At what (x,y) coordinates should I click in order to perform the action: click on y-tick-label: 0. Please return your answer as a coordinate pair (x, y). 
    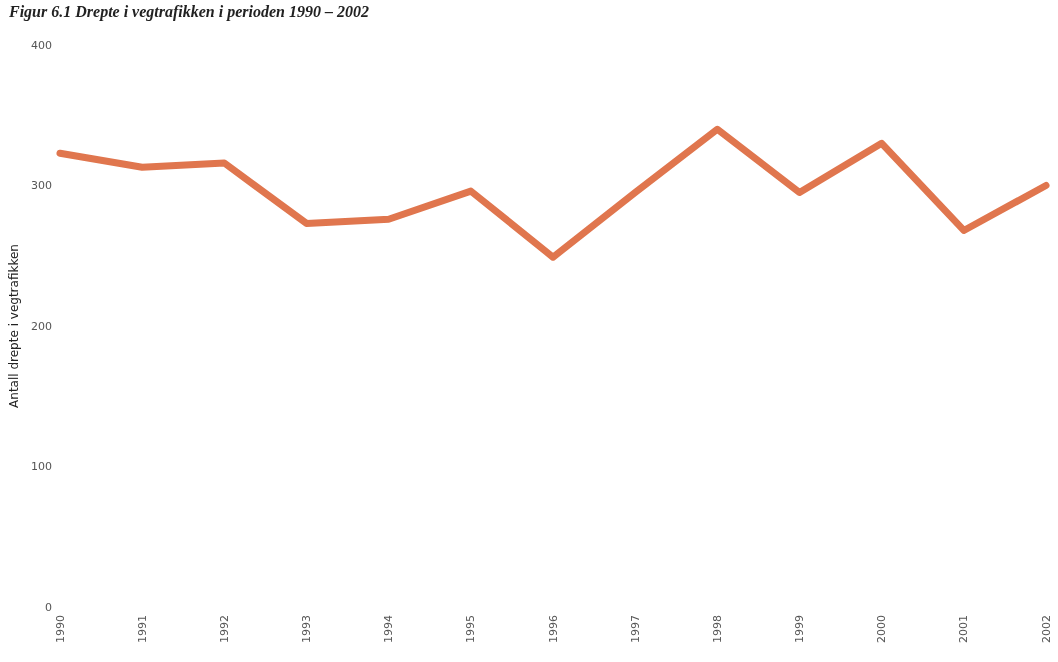
    Looking at the image, I should click on (48, 607).